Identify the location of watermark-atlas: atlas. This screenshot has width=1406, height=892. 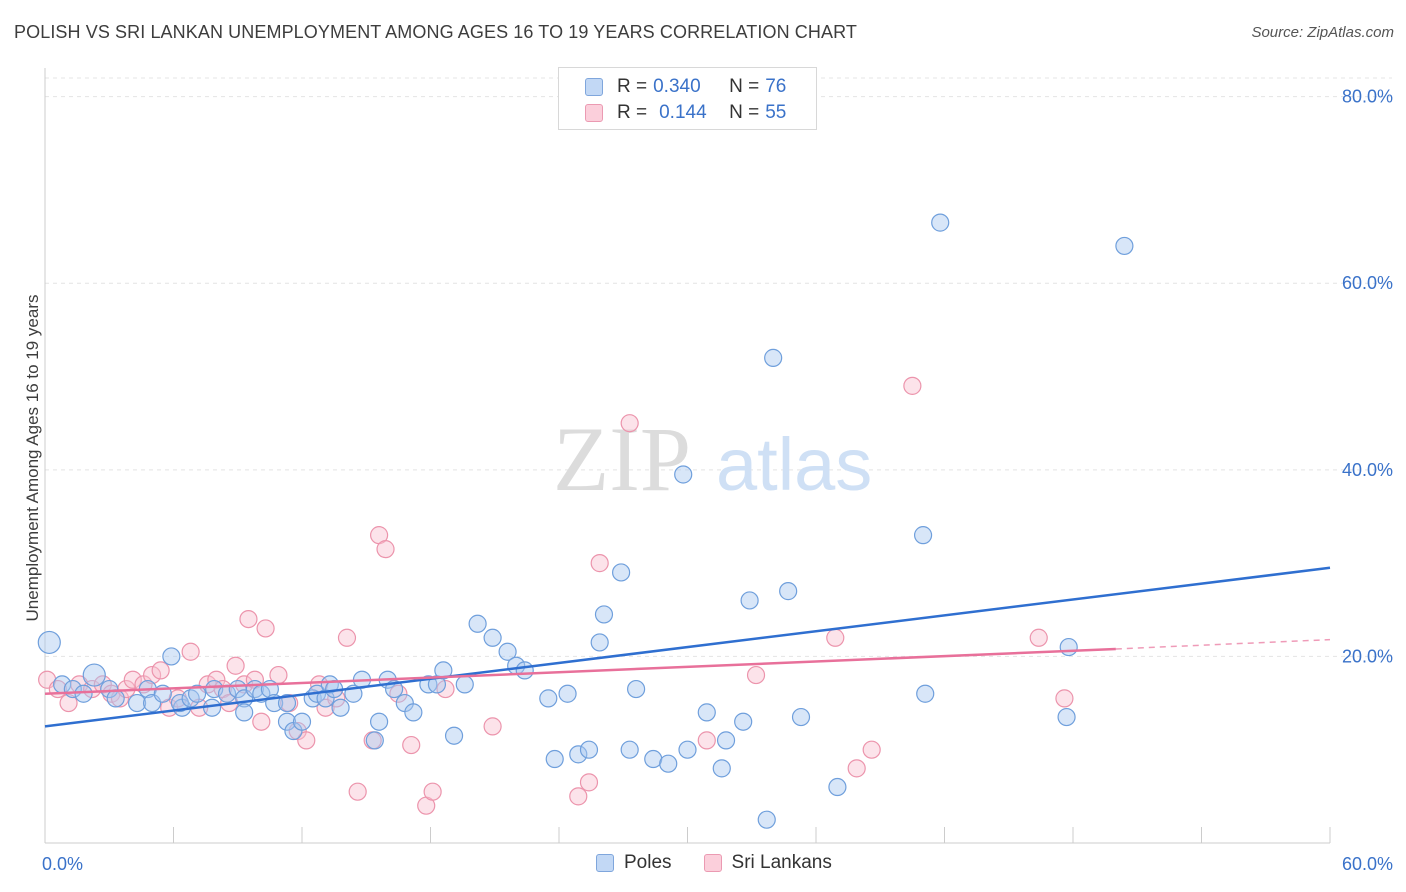
(794, 464).